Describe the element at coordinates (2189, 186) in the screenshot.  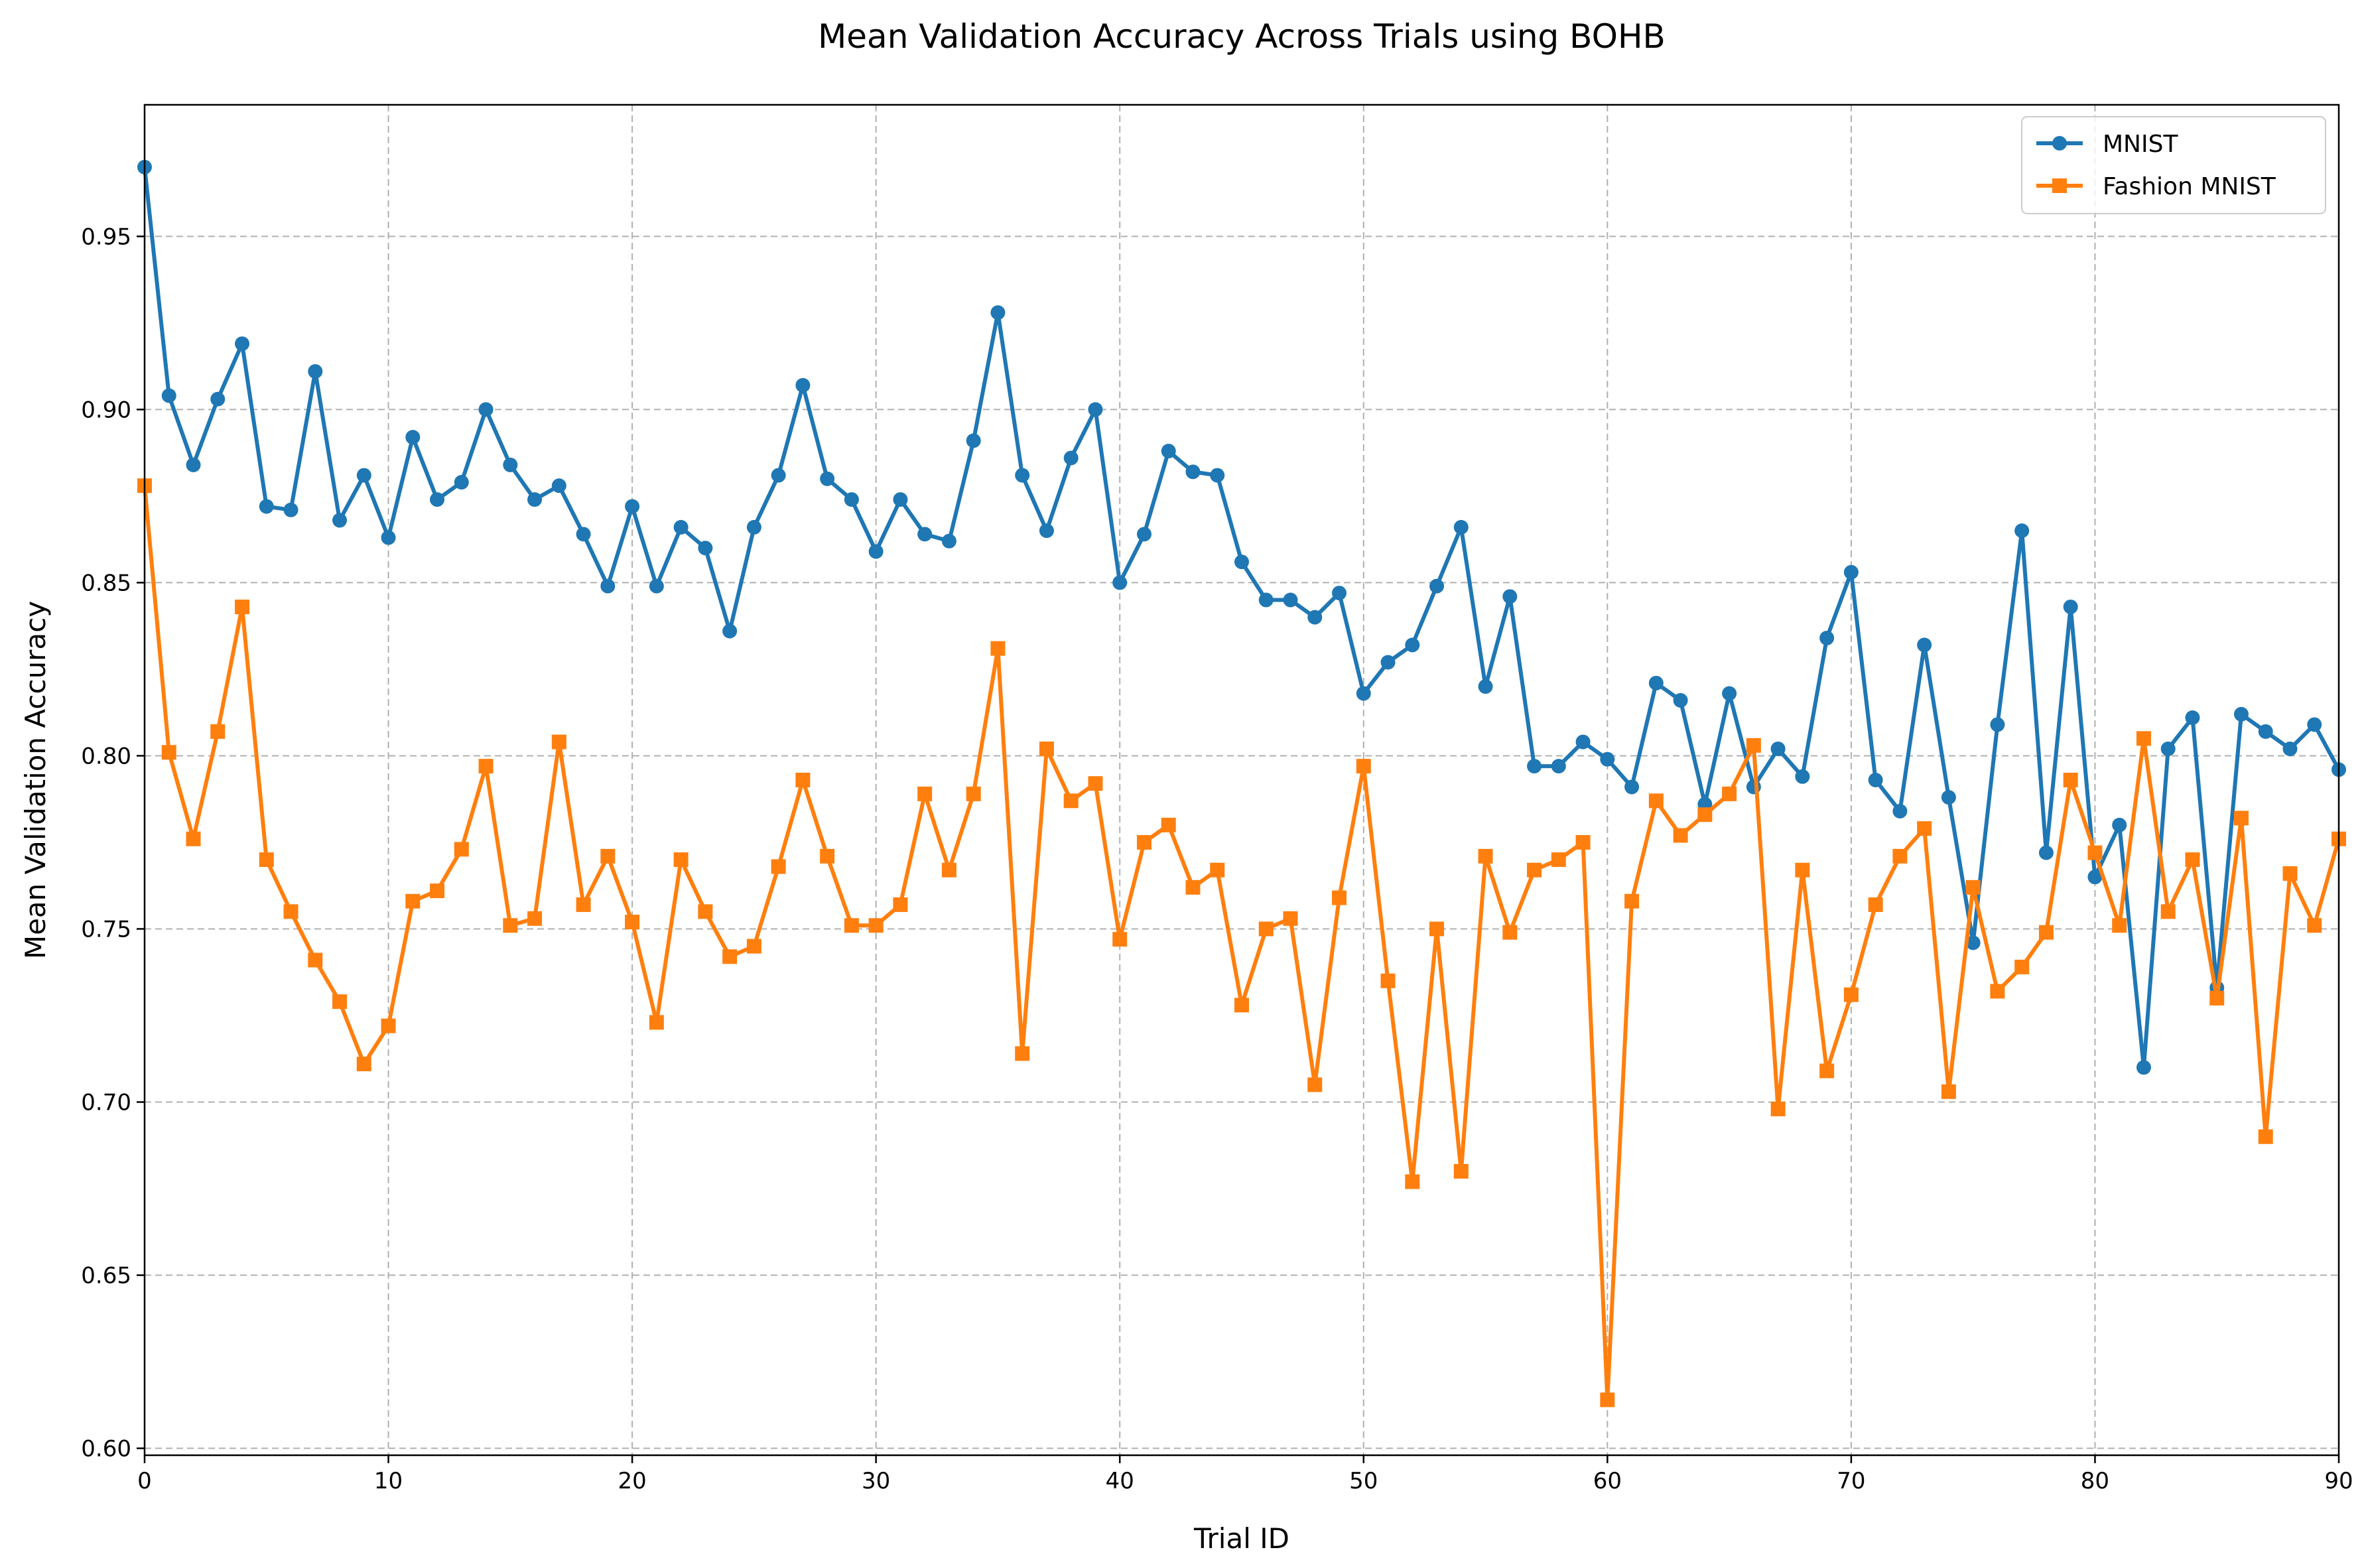
I see `legend-label-fashion-mnist: Fashion MNIST` at that location.